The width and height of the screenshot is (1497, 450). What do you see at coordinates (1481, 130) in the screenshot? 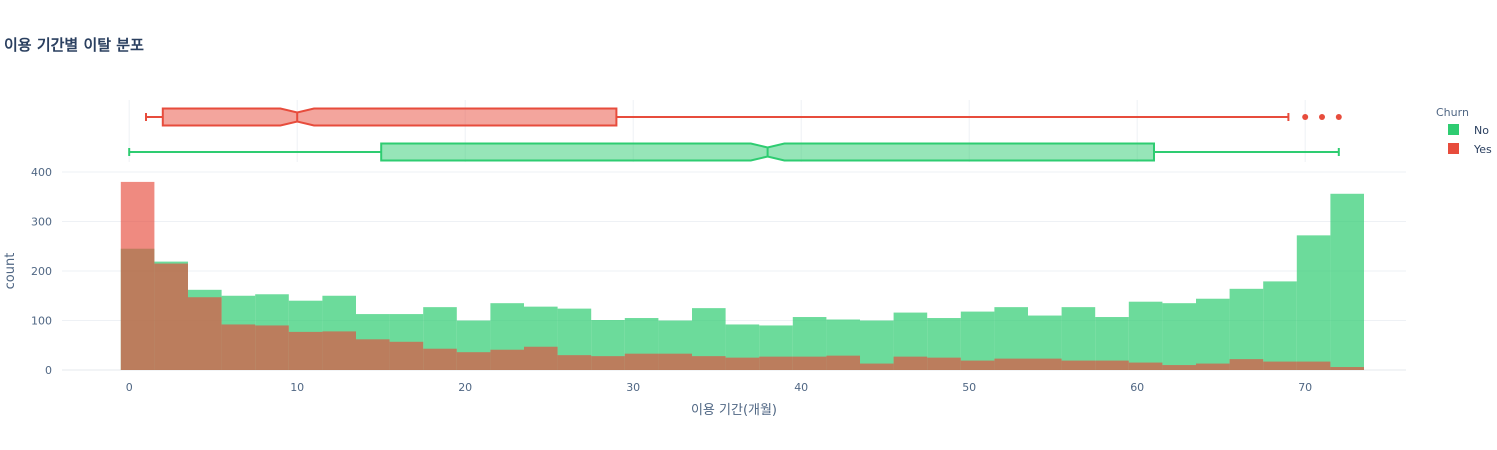
I see `legend-label: No` at bounding box center [1481, 130].